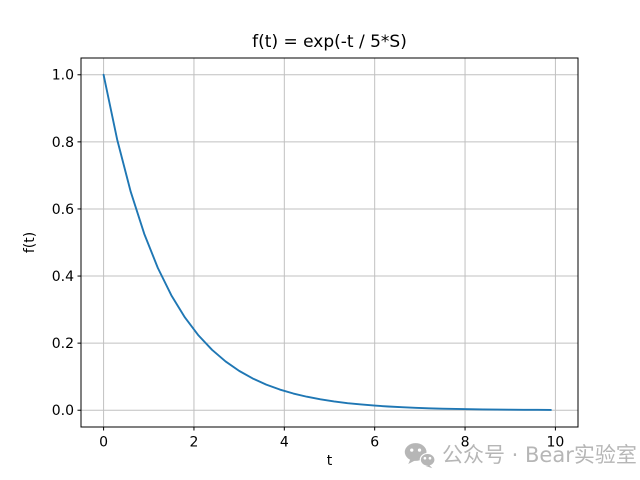 This screenshot has height=480, width=640. Describe the element at coordinates (284, 443) in the screenshot. I see `x-tick-label: 4` at that location.